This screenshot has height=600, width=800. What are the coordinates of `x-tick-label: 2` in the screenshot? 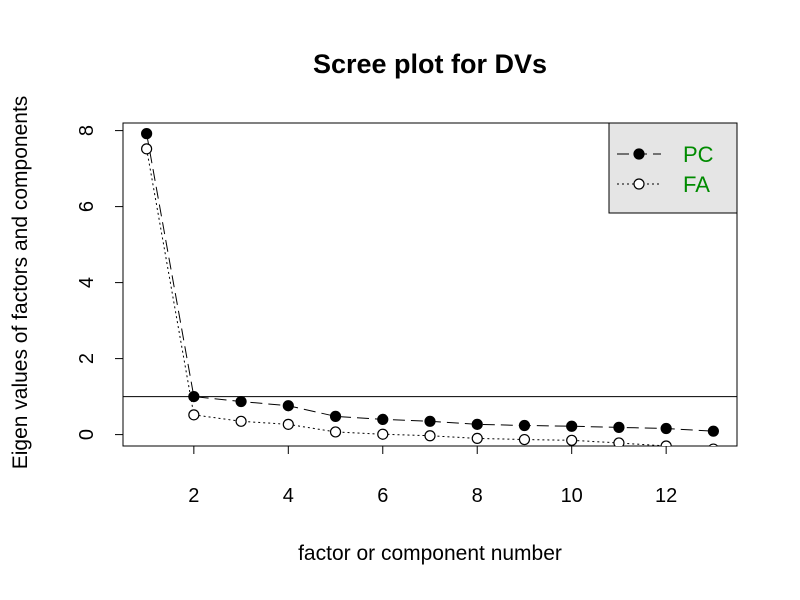 It's located at (193, 496).